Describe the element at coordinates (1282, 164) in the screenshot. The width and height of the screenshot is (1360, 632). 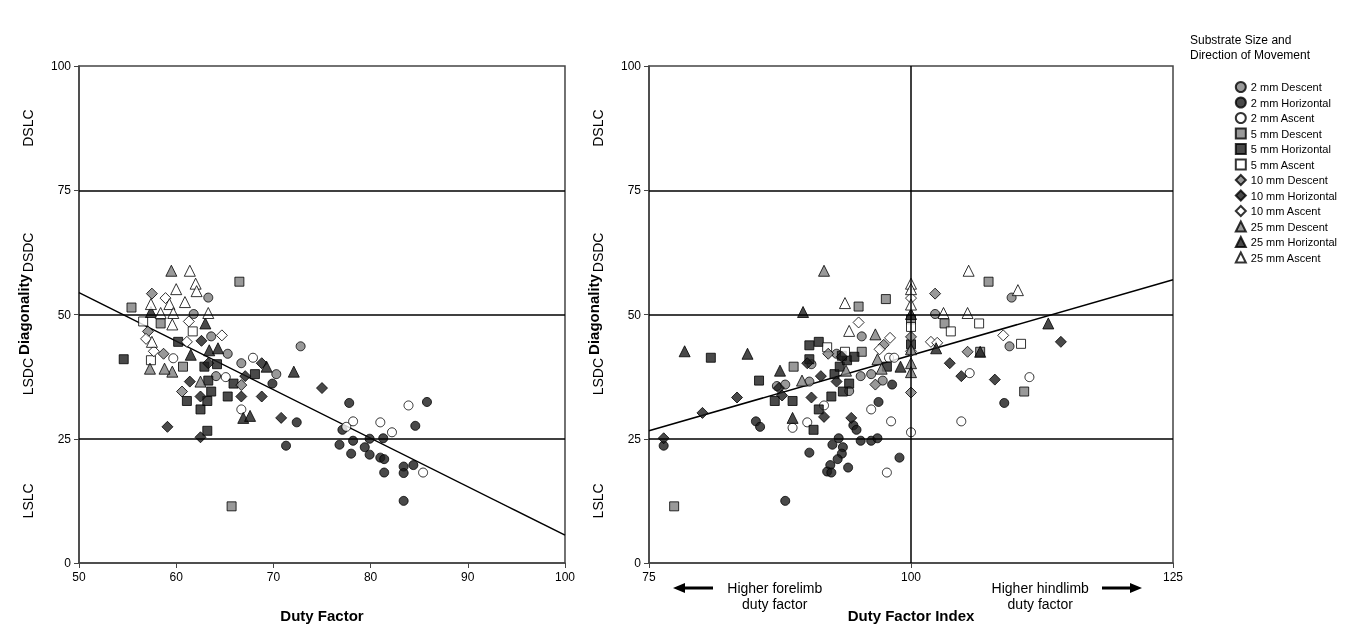
I see `legend-label: 5 mm Ascent` at that location.